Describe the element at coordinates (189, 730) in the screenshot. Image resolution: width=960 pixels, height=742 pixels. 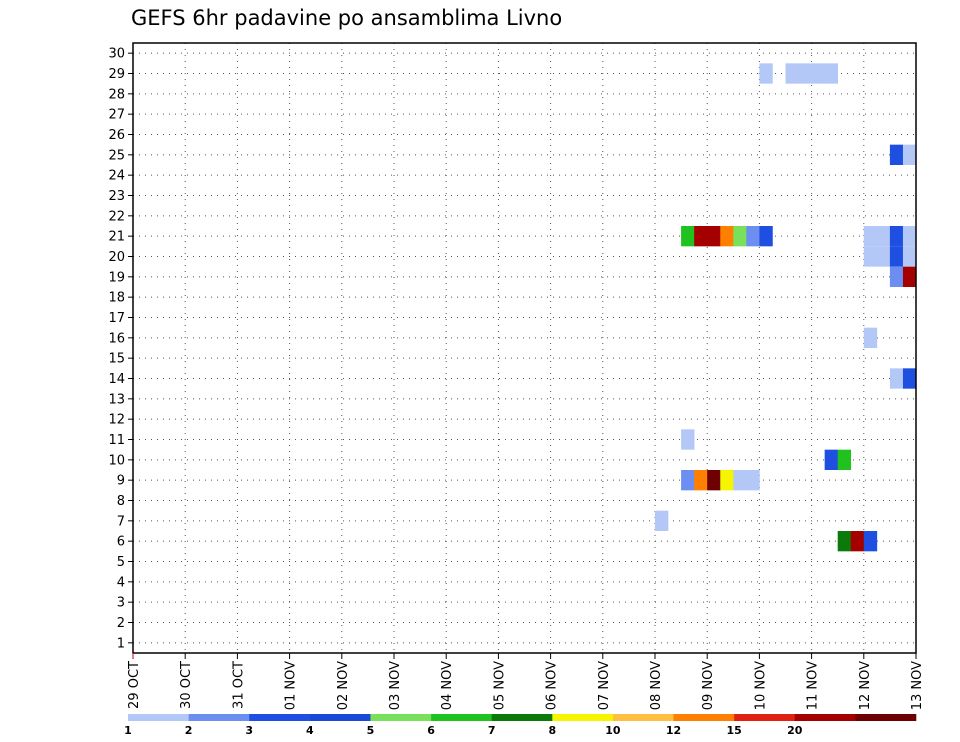
I see `legend-label: 2` at that location.